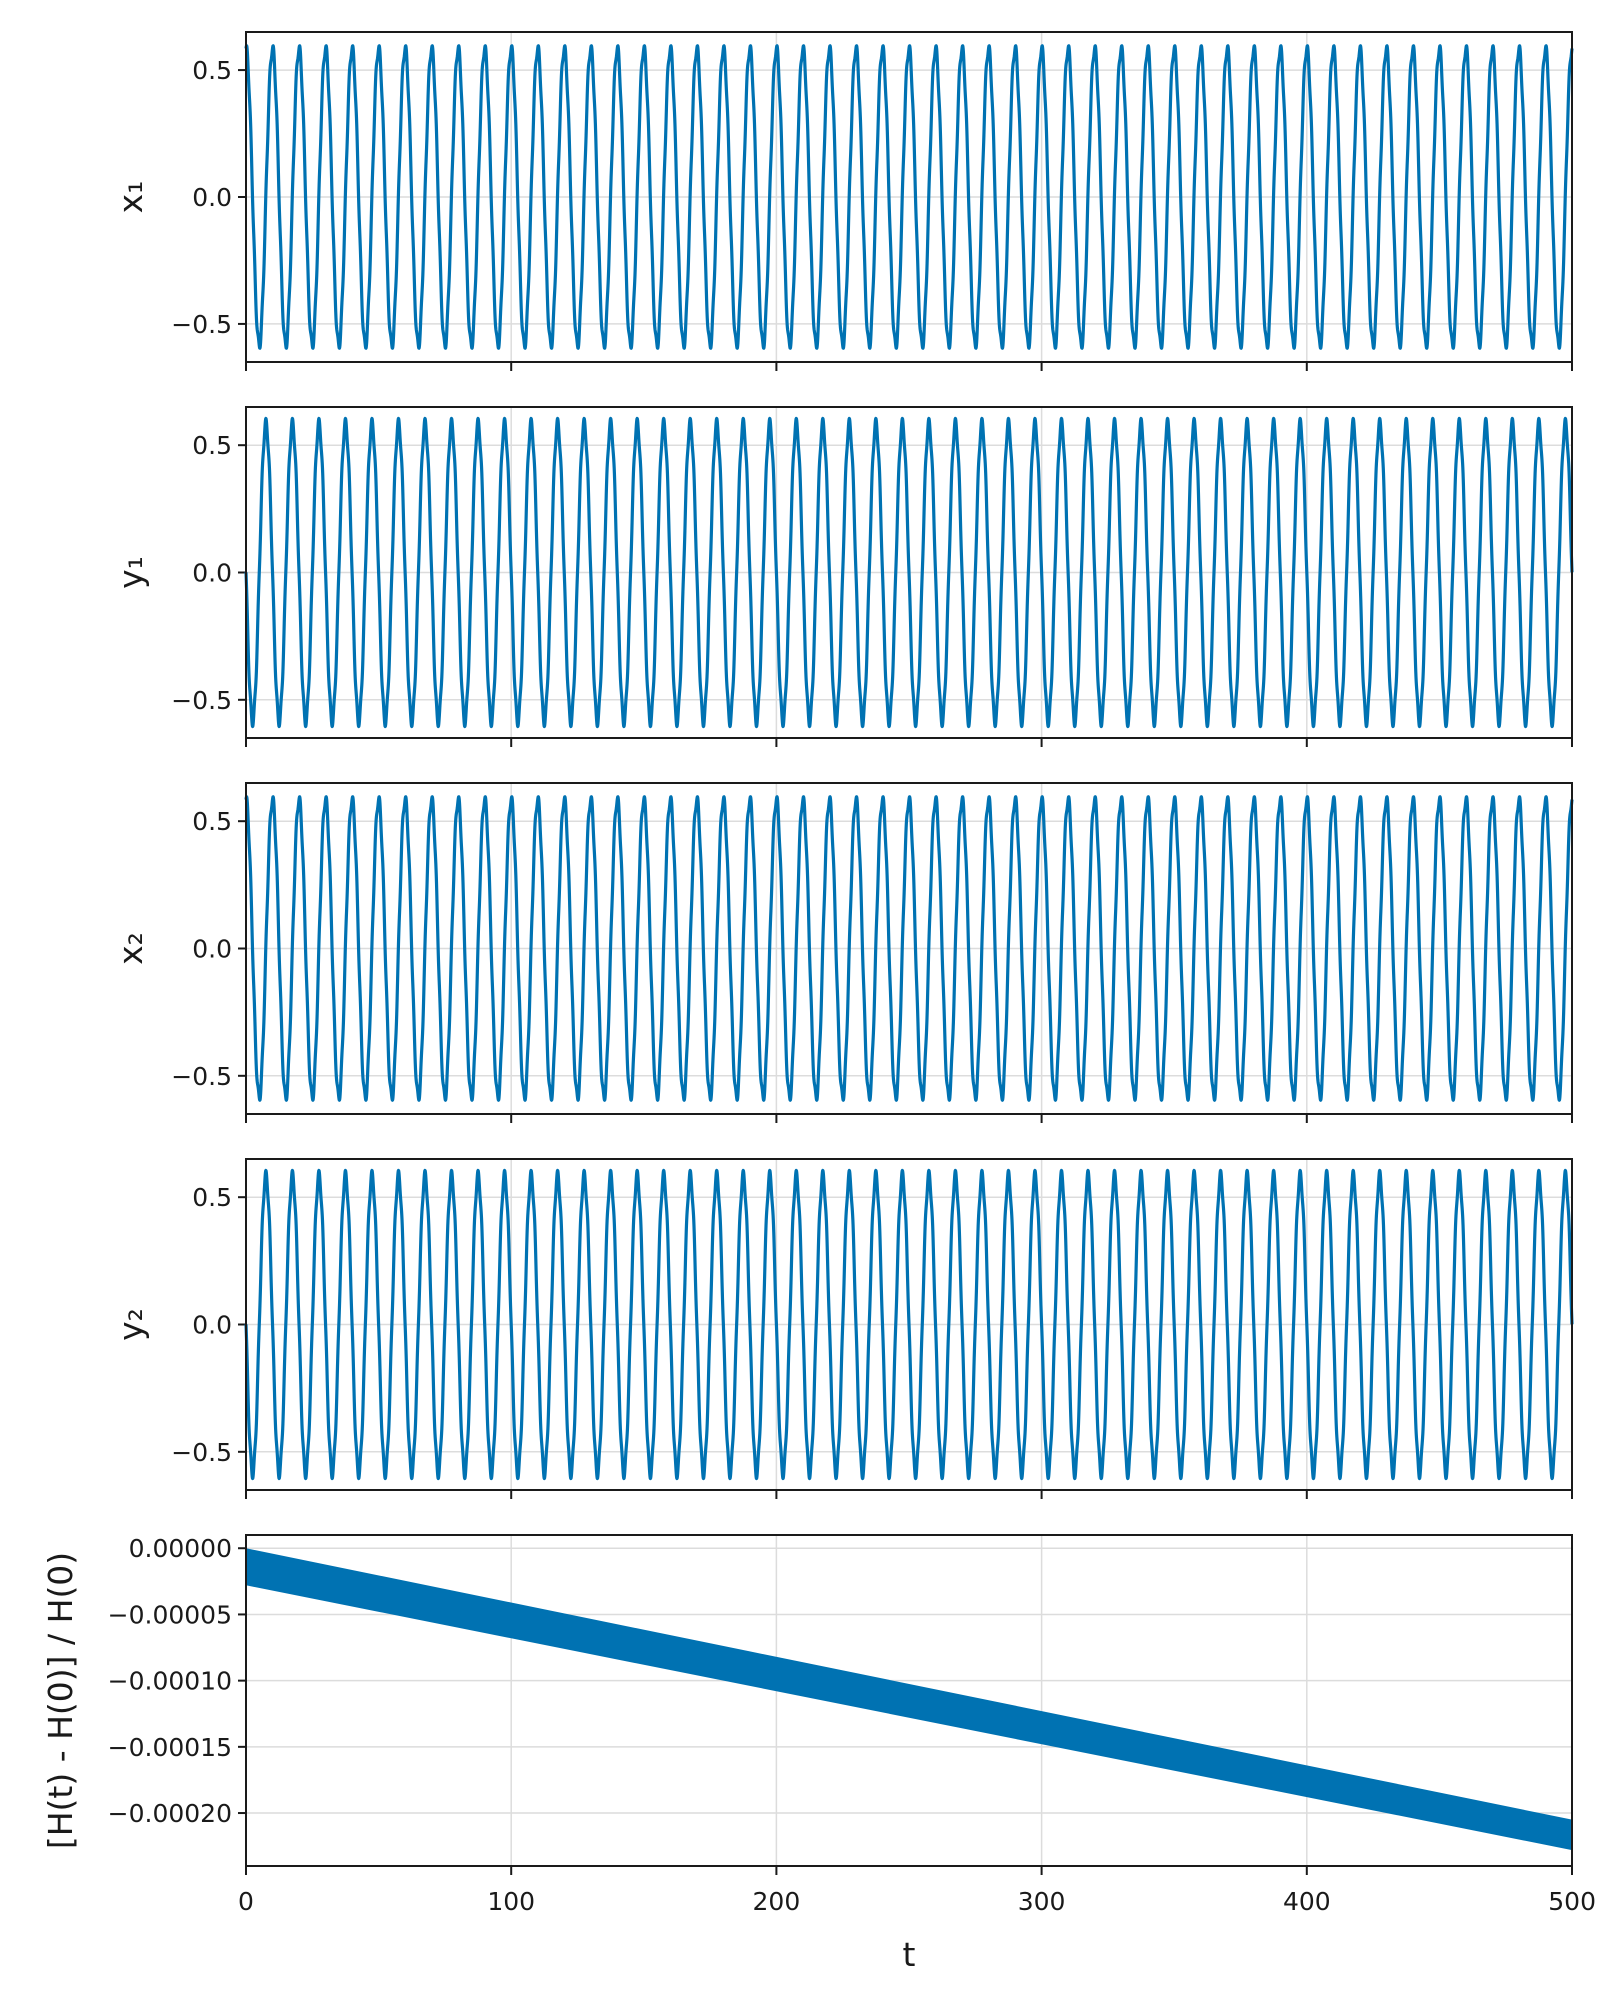  Describe the element at coordinates (212, 573) in the screenshot. I see `y1-ytick-label-1: 0.0` at that location.